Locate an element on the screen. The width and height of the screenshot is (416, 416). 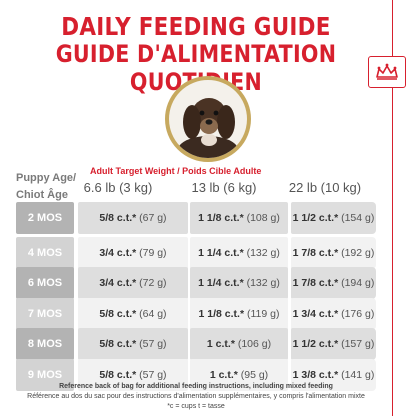
row-age: 8 MOS is located at coordinates (45, 344).